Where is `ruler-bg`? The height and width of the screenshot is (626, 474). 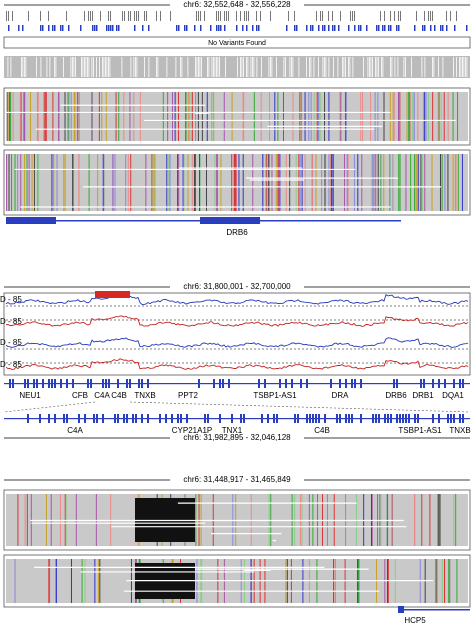
ruler-bg is located at coordinates (237, 5).